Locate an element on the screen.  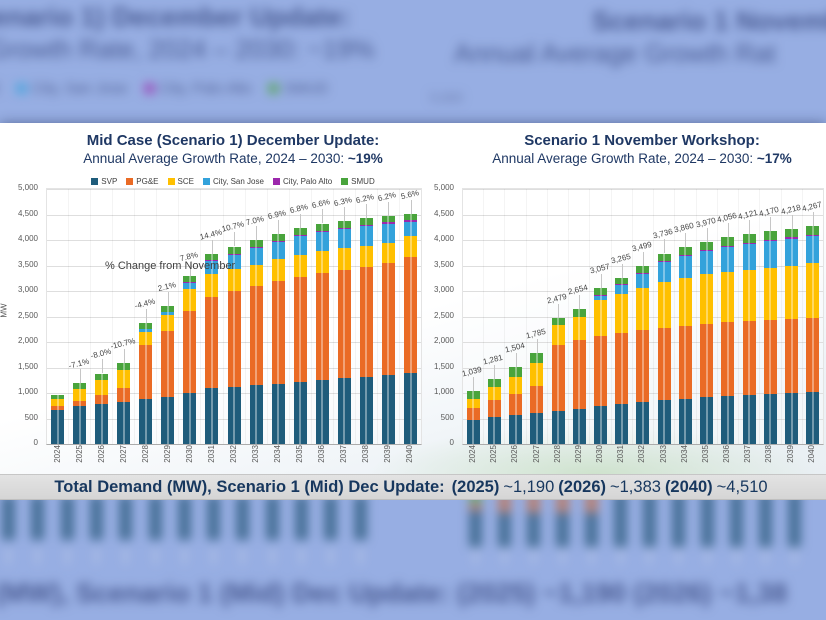
y-axis-tick-label: 4,000 is located at coordinates (443, 238).